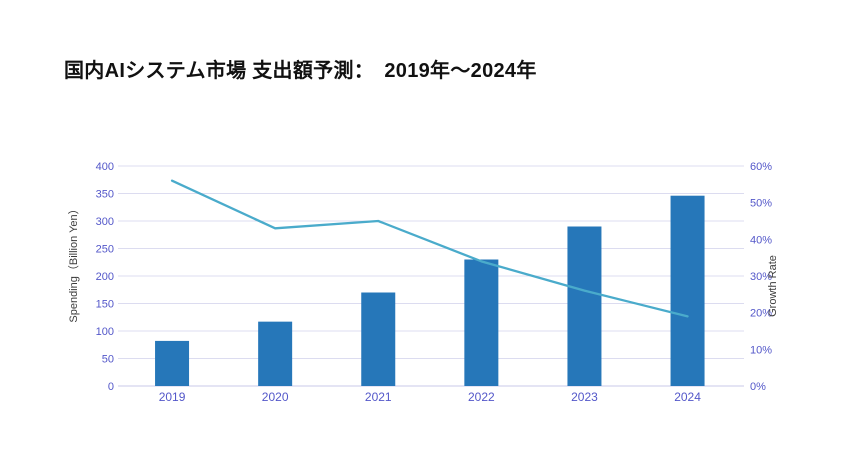 This screenshot has width=850, height=470. I want to click on bar-2019, so click(172, 363).